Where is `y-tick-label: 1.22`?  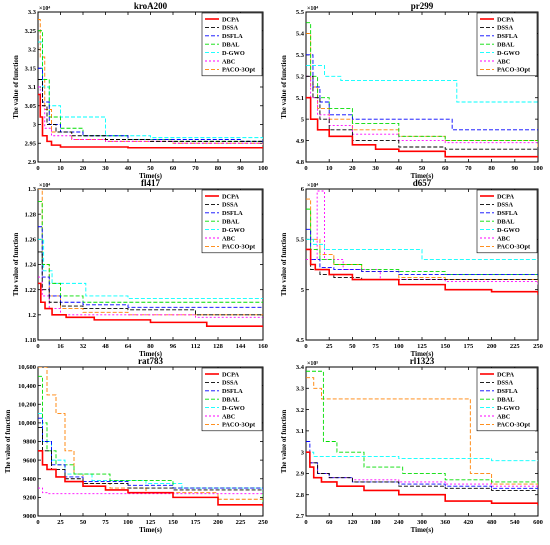
y-tick-label: 1.22 is located at coordinates (30, 290).